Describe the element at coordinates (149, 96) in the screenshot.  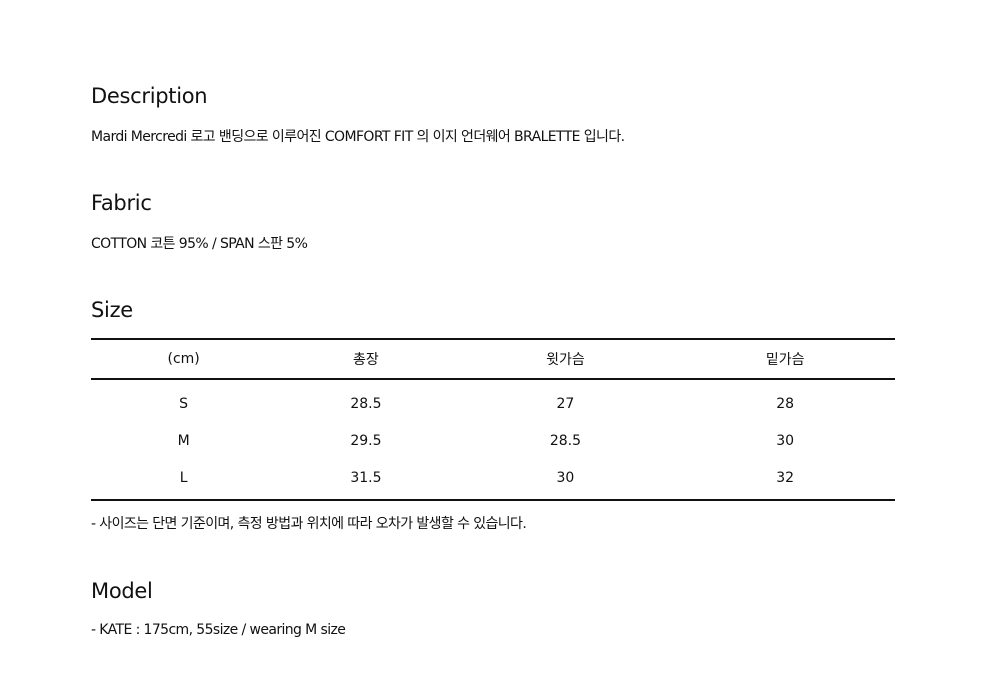
I see `description-heading: Description` at that location.